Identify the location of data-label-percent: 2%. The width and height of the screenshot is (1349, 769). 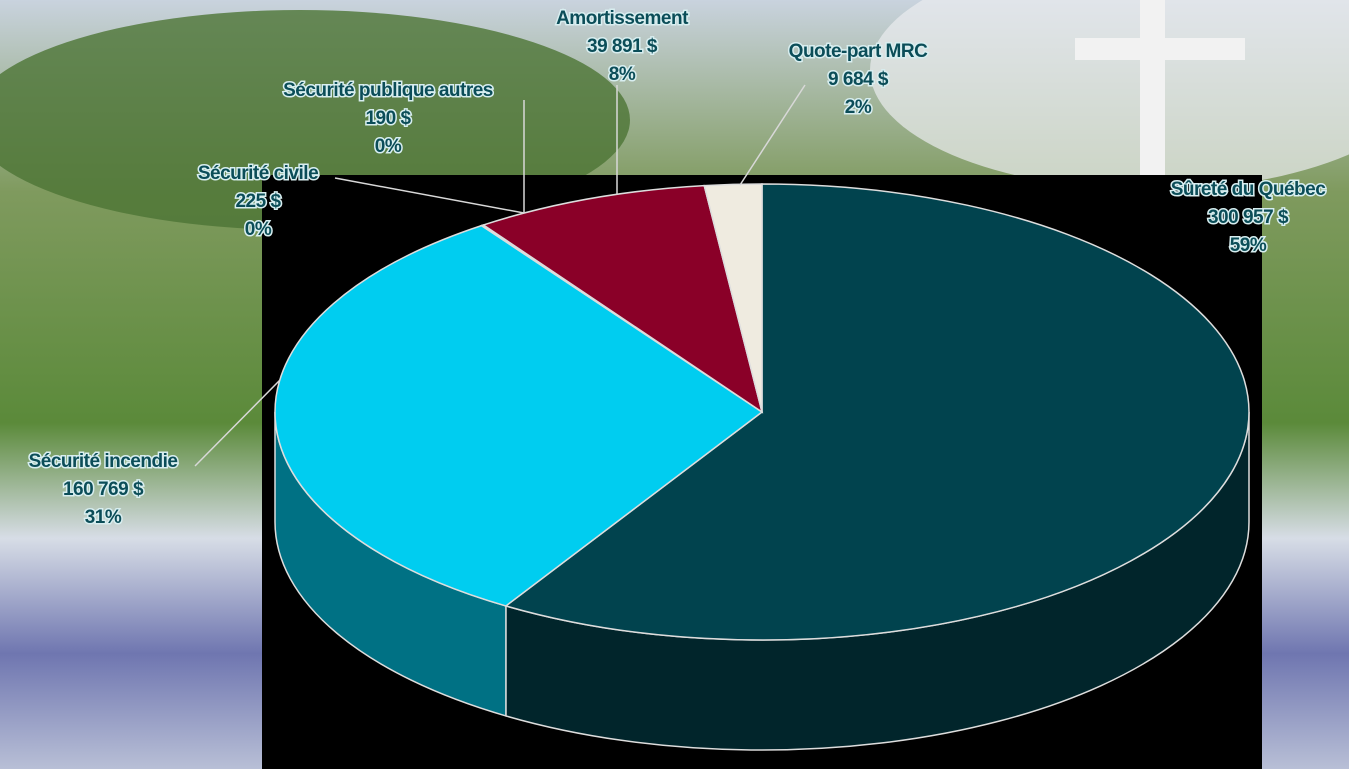
(858, 107).